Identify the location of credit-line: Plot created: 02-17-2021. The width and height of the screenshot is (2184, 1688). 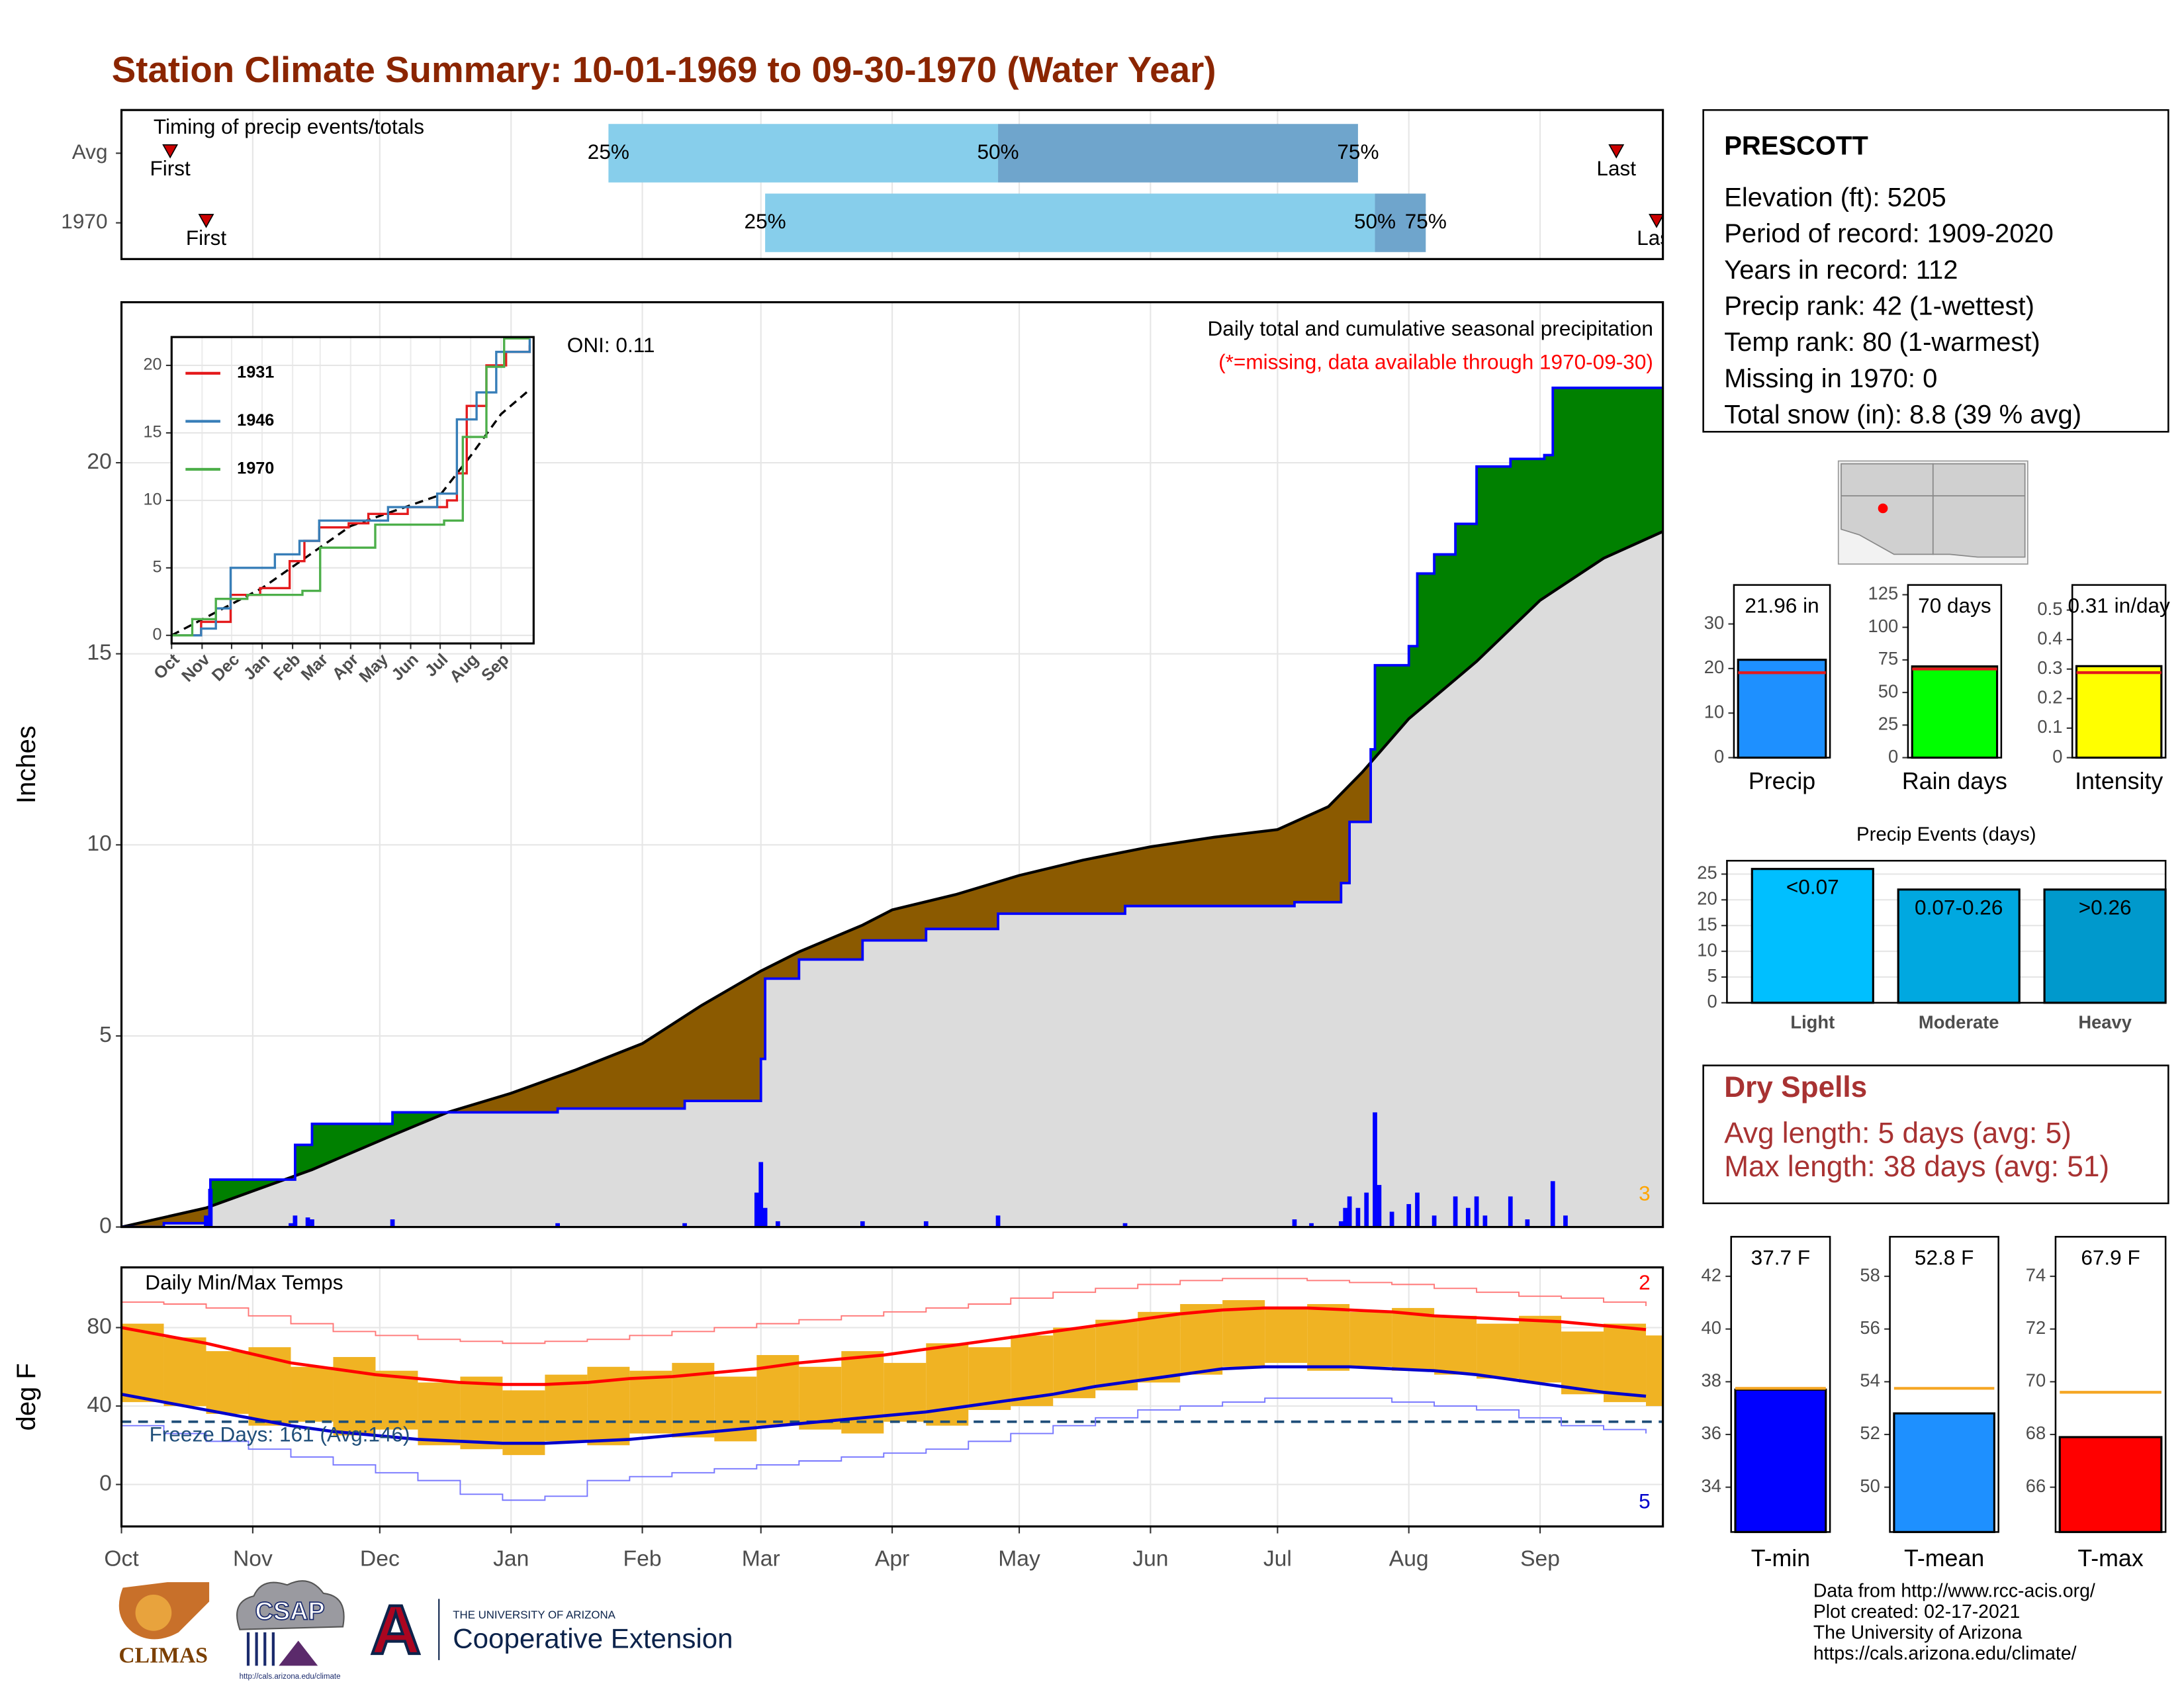
(1917, 1611).